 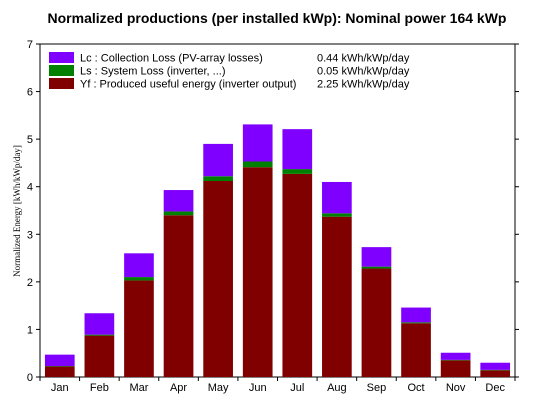 I want to click on x-tick-label-jul: Jul, so click(x=297, y=388).